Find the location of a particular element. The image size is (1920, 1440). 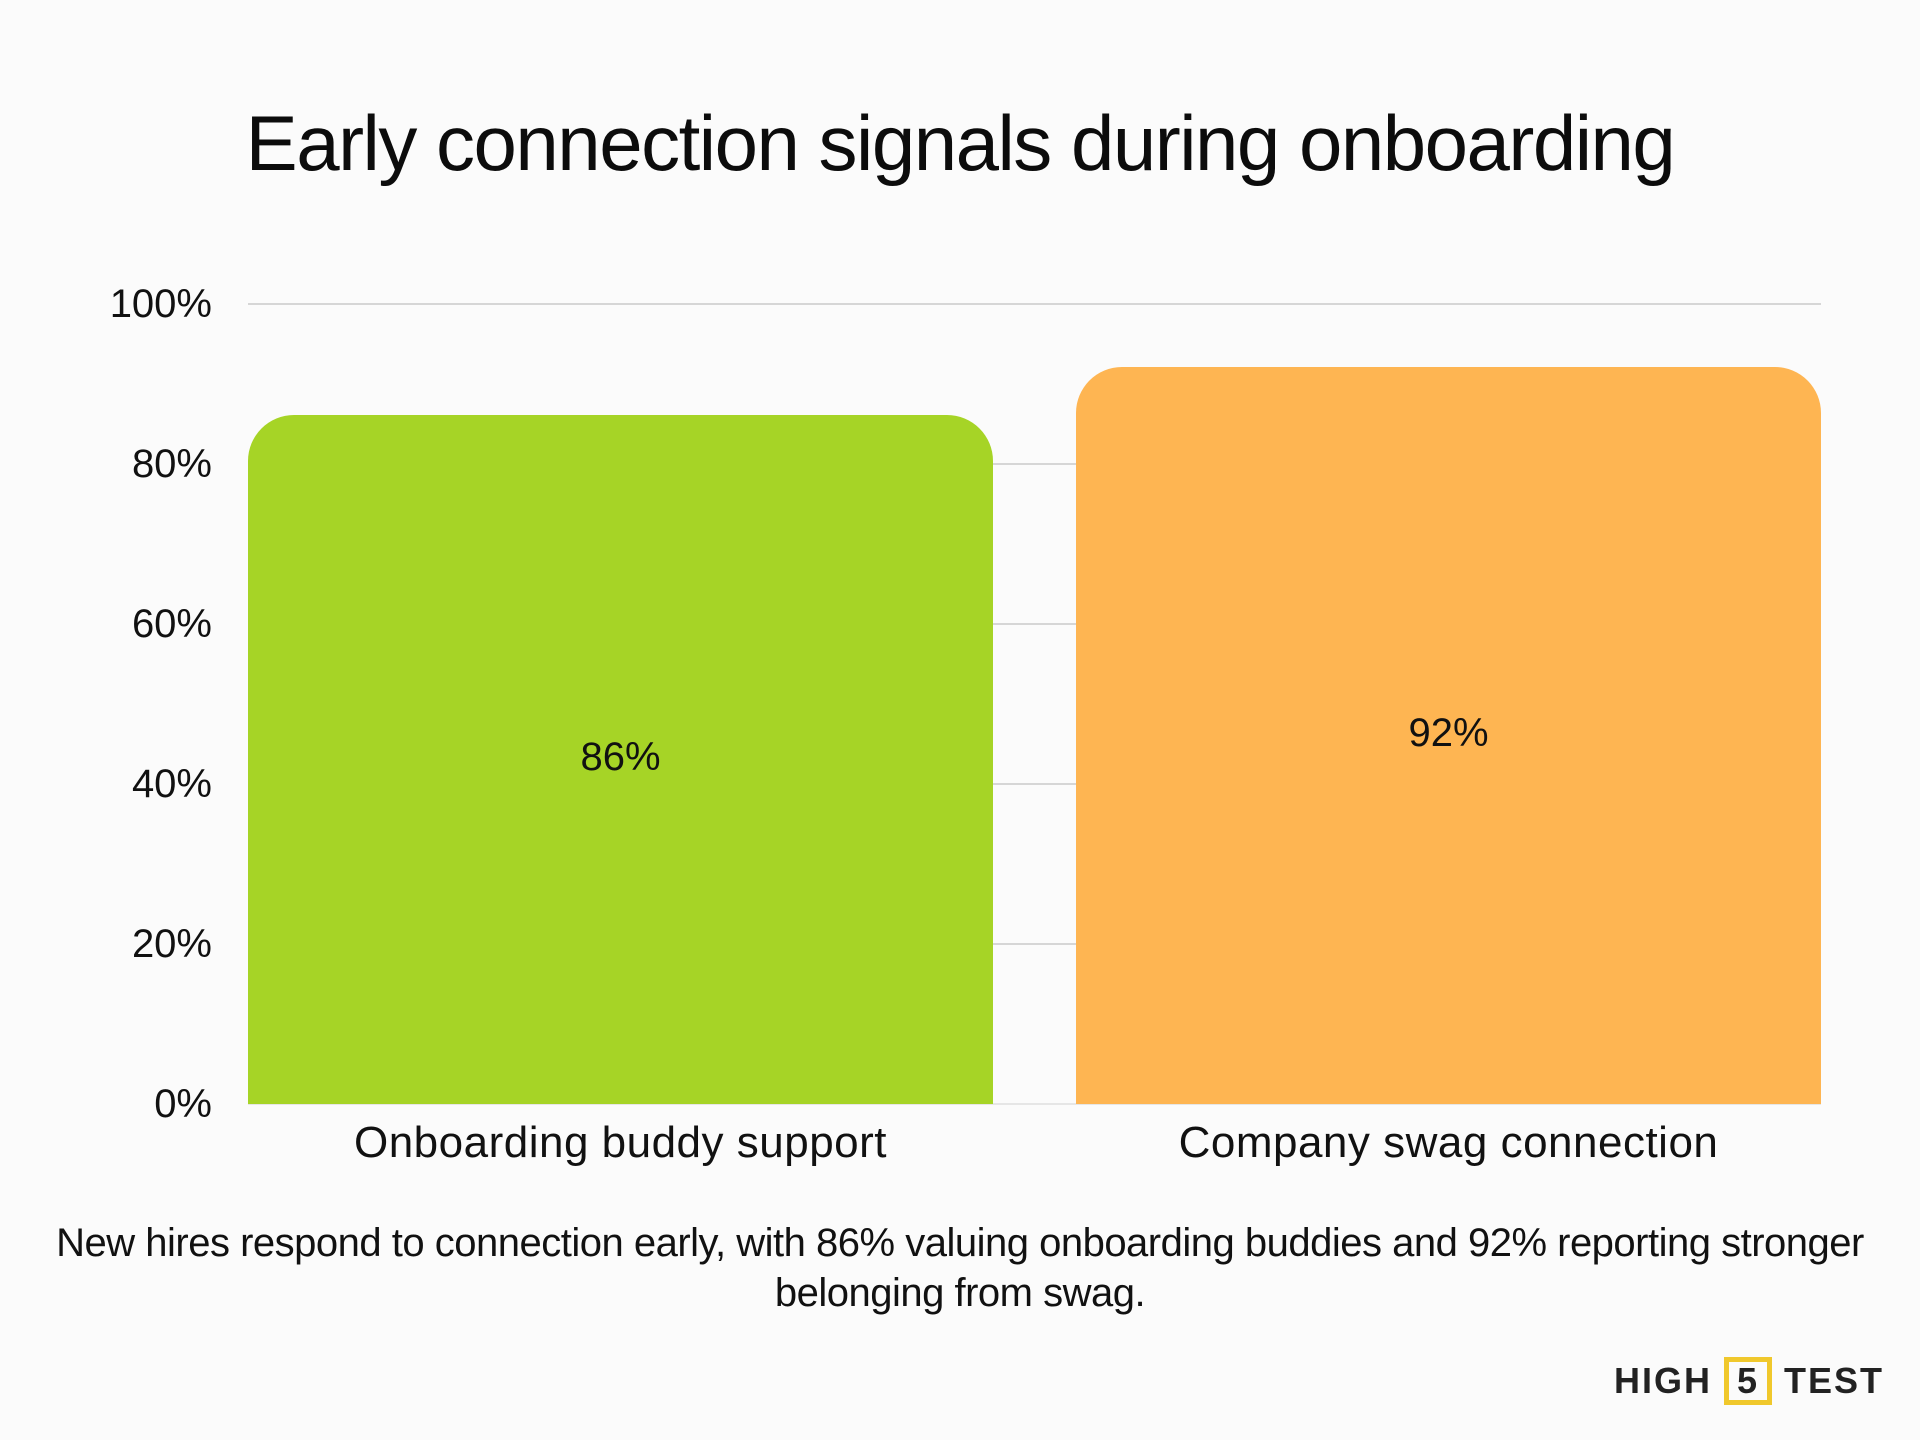

y-tick-40: 40% is located at coordinates (171, 784).